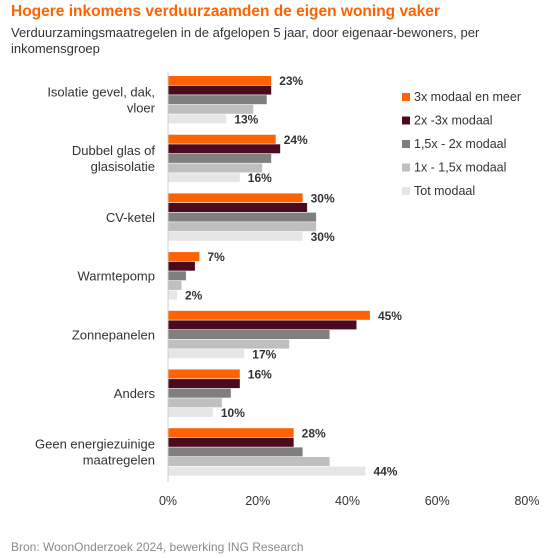 This screenshot has width=549, height=558. I want to click on tick-label: 80%, so click(526, 501).